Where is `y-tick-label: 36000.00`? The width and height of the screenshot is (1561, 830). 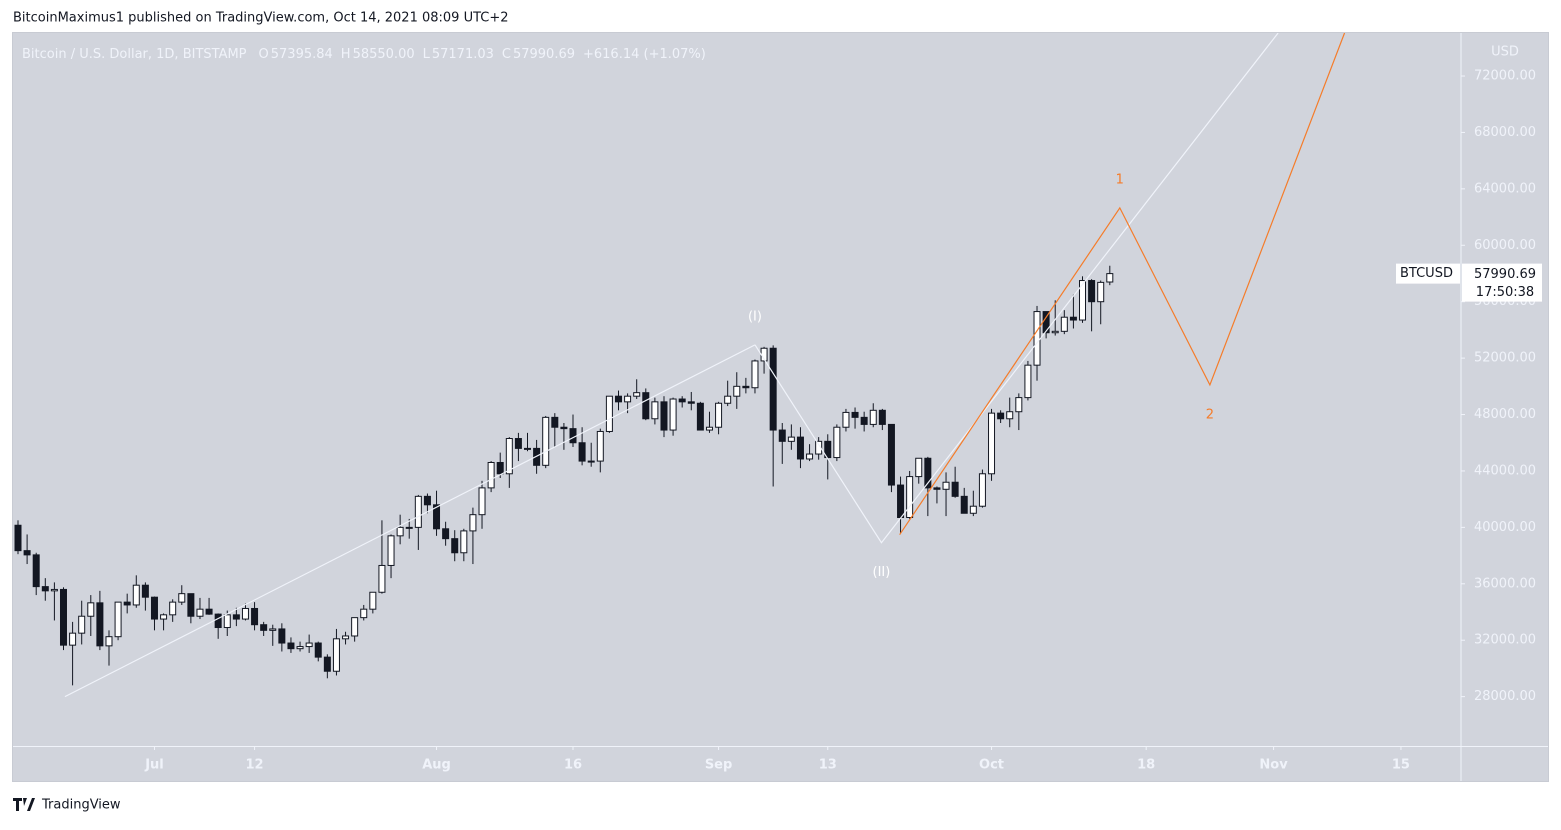
y-tick-label: 36000.00 is located at coordinates (1505, 583).